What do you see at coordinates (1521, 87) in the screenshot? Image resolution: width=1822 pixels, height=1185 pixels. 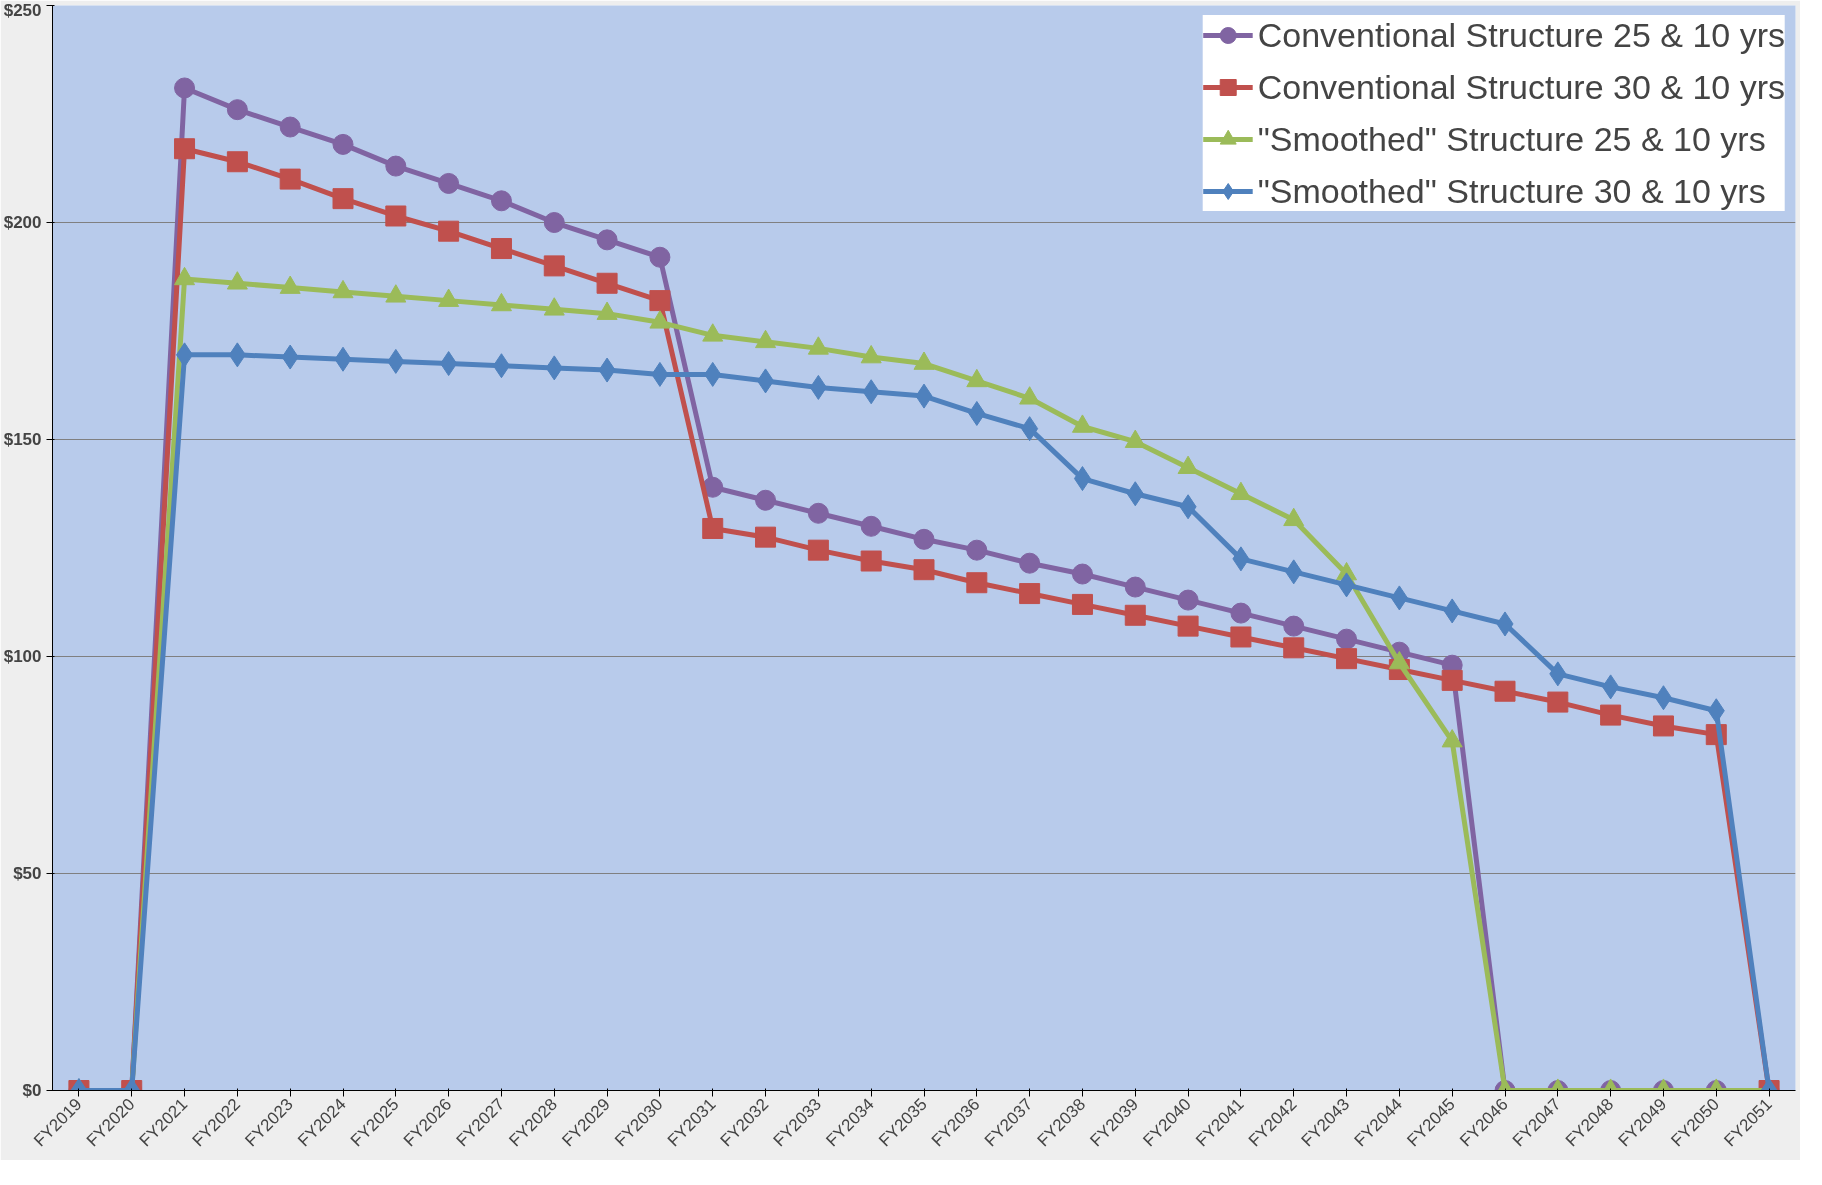 I see `legend-label: Conventional Structure 30 & 10 yrs` at bounding box center [1521, 87].